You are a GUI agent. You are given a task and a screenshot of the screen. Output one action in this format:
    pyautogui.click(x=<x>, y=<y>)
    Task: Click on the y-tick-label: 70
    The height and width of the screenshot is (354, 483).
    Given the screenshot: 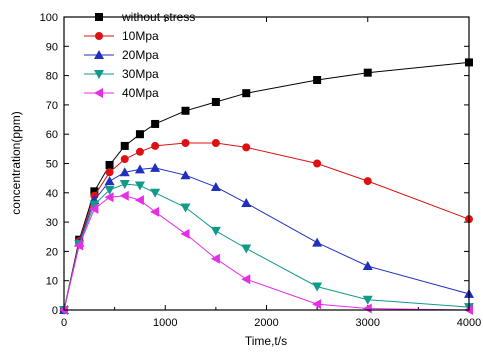 What is the action you would take?
    pyautogui.click(x=52, y=106)
    